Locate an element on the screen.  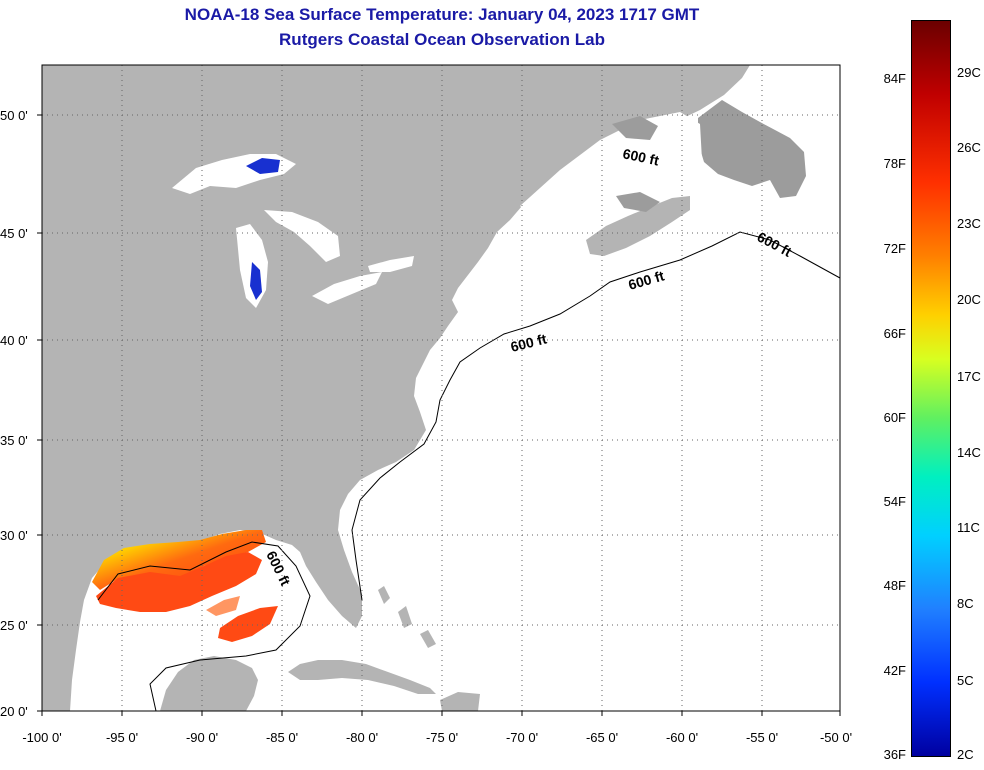
lon-label-50: -50 0' is located at coordinates (836, 737).